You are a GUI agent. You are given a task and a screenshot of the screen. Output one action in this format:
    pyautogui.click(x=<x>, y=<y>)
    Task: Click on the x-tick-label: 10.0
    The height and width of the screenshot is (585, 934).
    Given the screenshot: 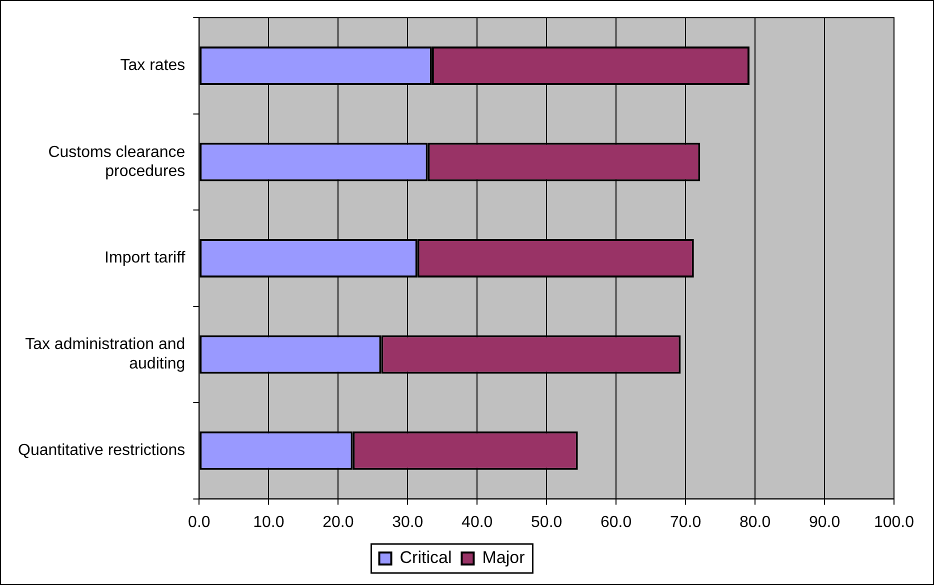 What is the action you would take?
    pyautogui.click(x=268, y=522)
    